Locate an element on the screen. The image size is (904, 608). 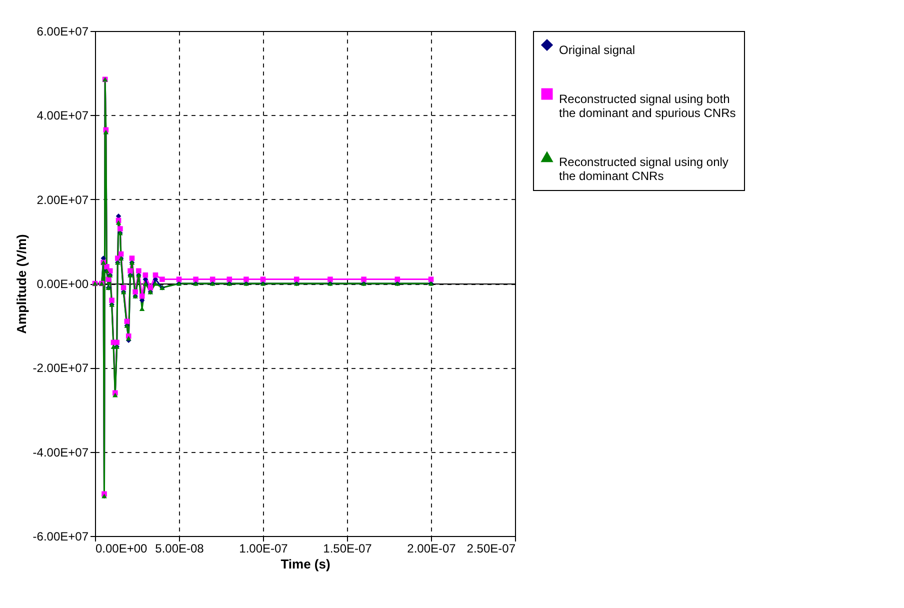
legend-label: Reconstructed signal using both the dominant and spurious CNRs is located at coordinates (647, 106).